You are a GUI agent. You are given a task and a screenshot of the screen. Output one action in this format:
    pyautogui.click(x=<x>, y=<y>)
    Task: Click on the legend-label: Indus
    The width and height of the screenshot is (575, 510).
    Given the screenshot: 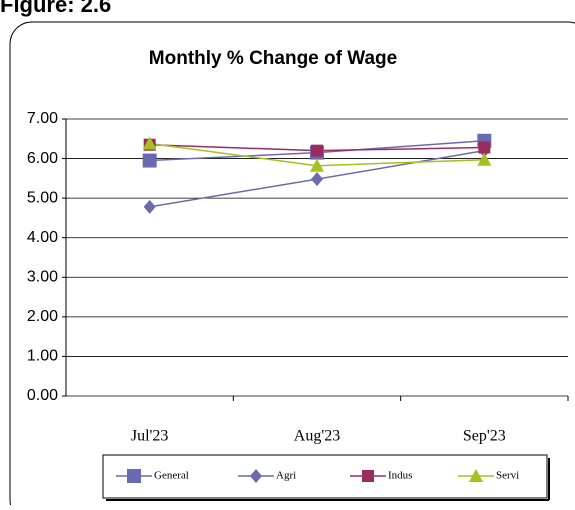 What is the action you would take?
    pyautogui.click(x=400, y=476)
    